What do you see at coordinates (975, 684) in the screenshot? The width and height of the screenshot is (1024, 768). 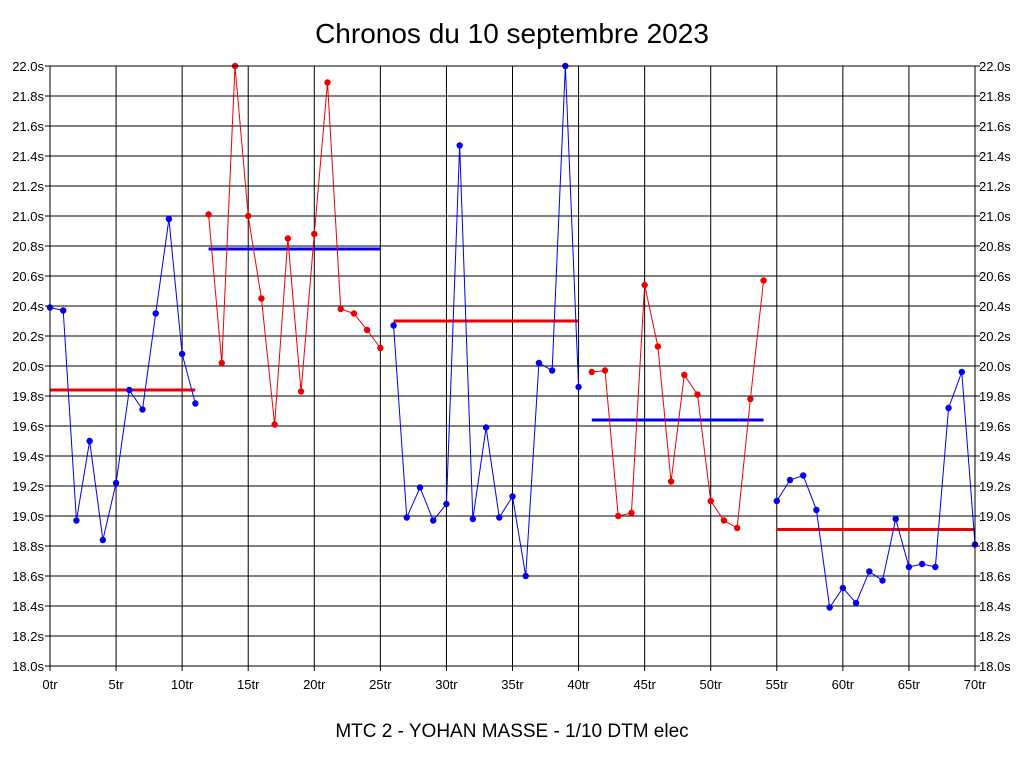 I see `x-tick-label: 70tr` at bounding box center [975, 684].